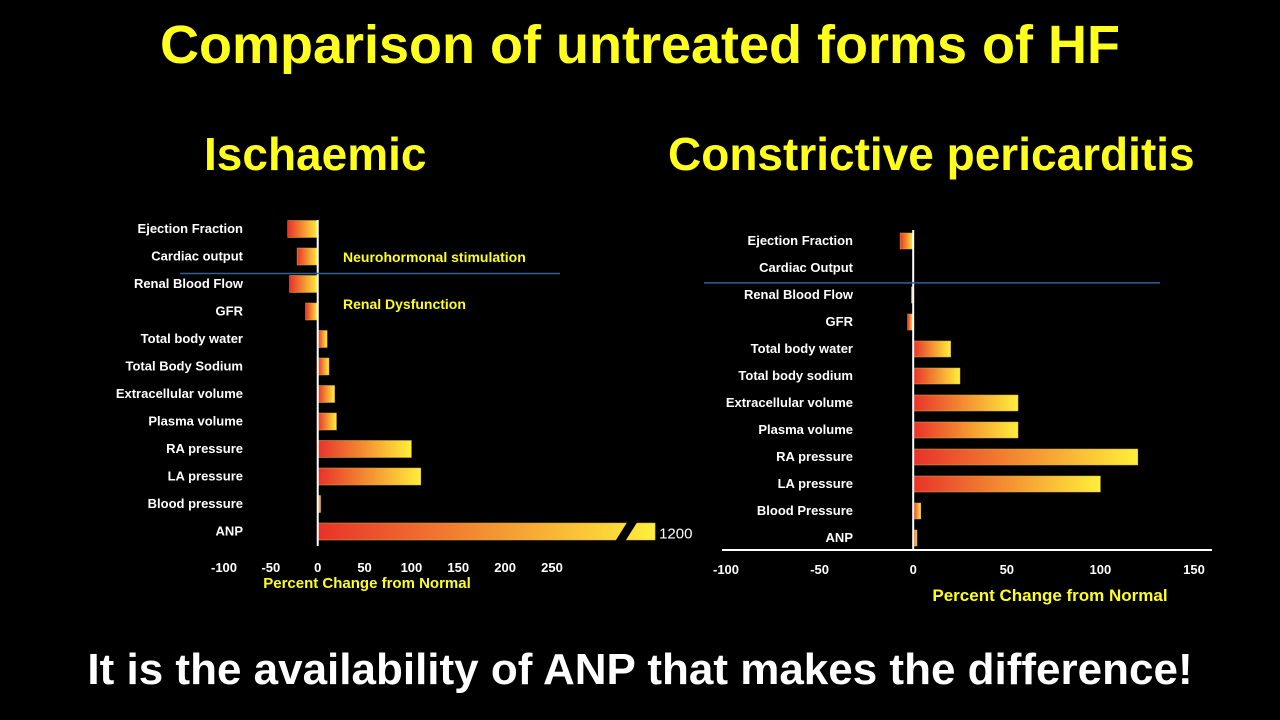 The height and width of the screenshot is (720, 1280). Describe the element at coordinates (965, 403) in the screenshot. I see `bar-extracellular-volume` at that location.